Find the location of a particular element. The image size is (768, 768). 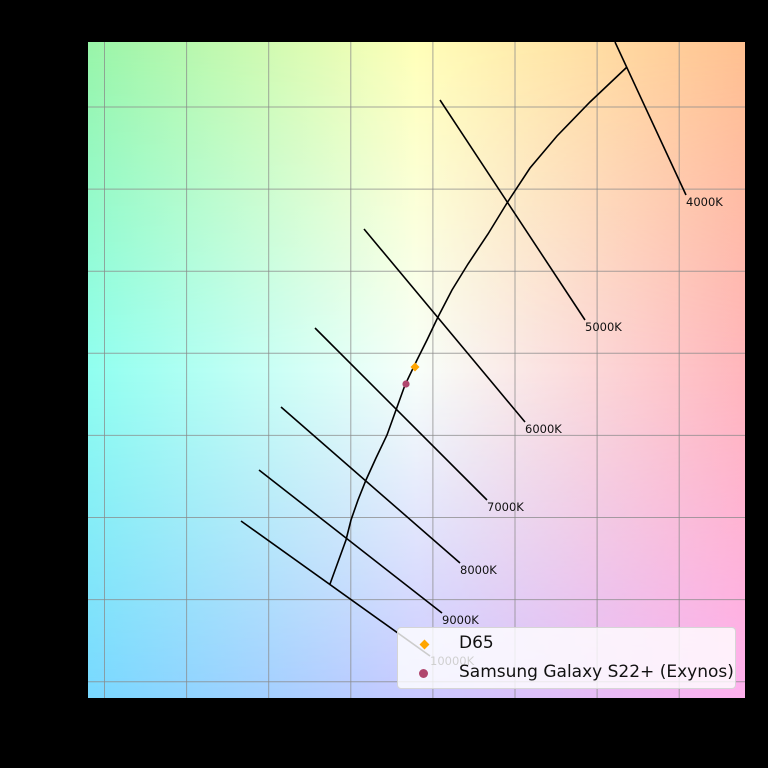

data-points is located at coordinates (411, 375).